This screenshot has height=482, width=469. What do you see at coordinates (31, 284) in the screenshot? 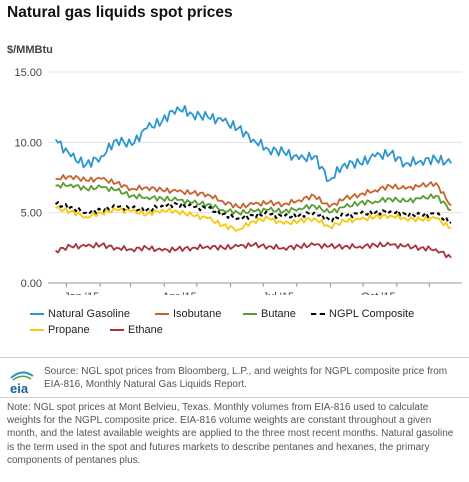
I see `y-tick-label: 0.00` at bounding box center [31, 284].